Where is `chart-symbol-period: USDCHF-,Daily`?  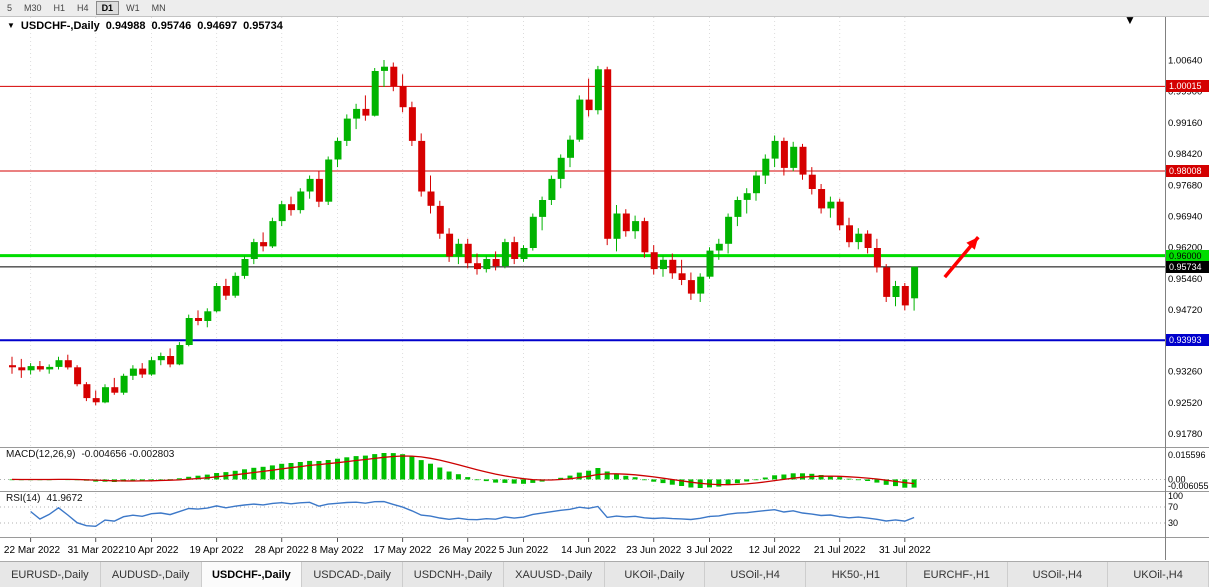
chart-symbol-period: USDCHF-,Daily is located at coordinates (60, 26).